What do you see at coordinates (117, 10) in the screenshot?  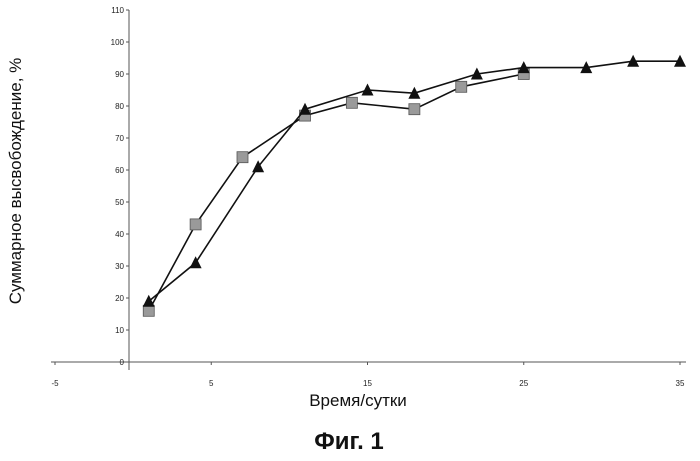 I see `y-tick-label: 110` at bounding box center [117, 10].